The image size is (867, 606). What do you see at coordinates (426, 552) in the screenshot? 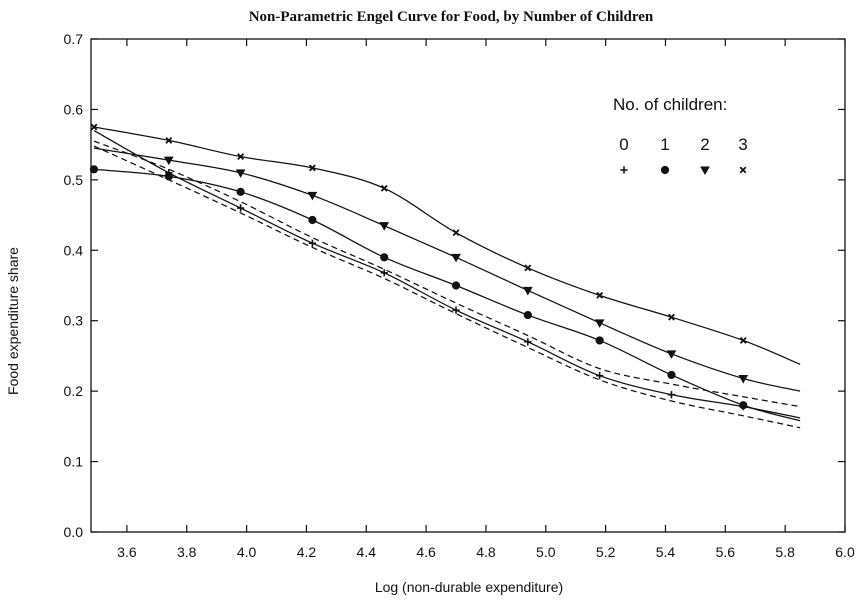
I see `x-tick-label: 4.6` at bounding box center [426, 552].